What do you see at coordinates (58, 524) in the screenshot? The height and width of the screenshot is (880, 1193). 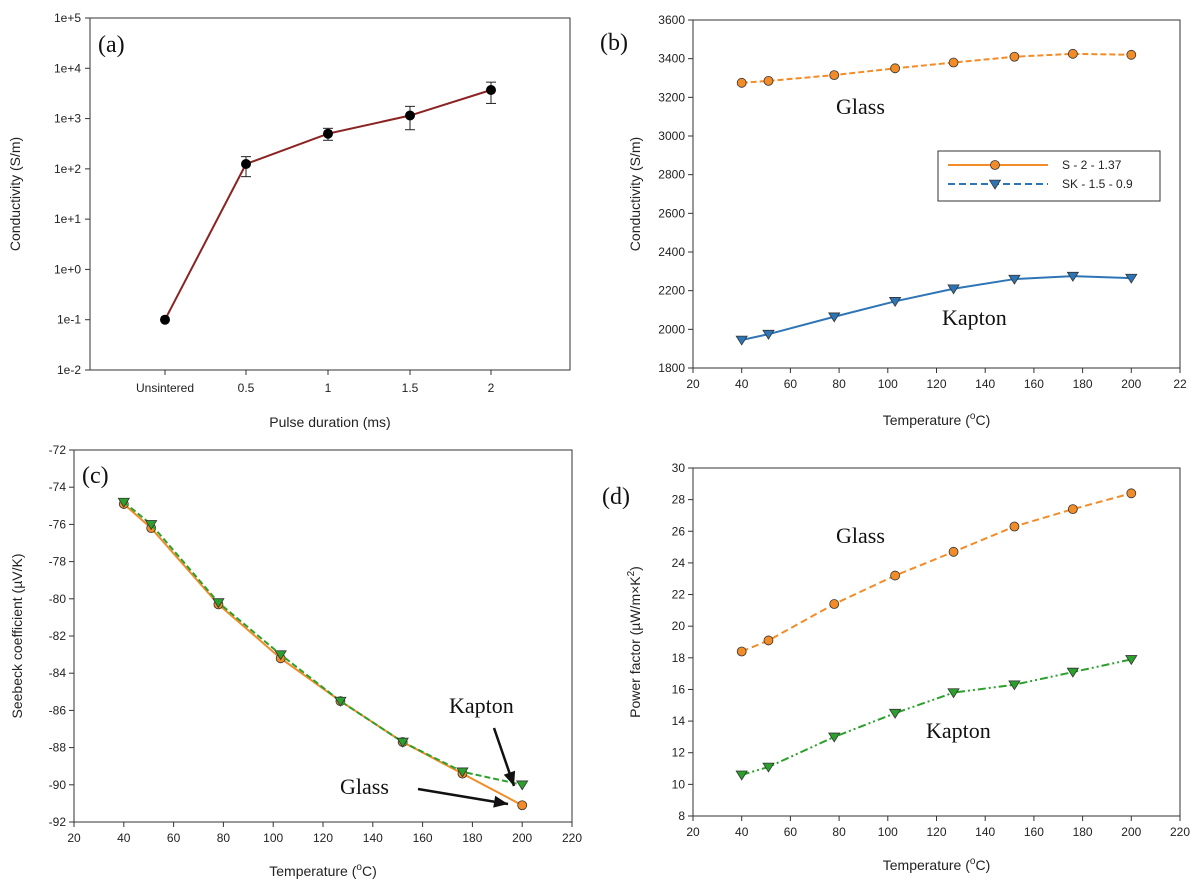 I see `y-tick-label: -76` at bounding box center [58, 524].